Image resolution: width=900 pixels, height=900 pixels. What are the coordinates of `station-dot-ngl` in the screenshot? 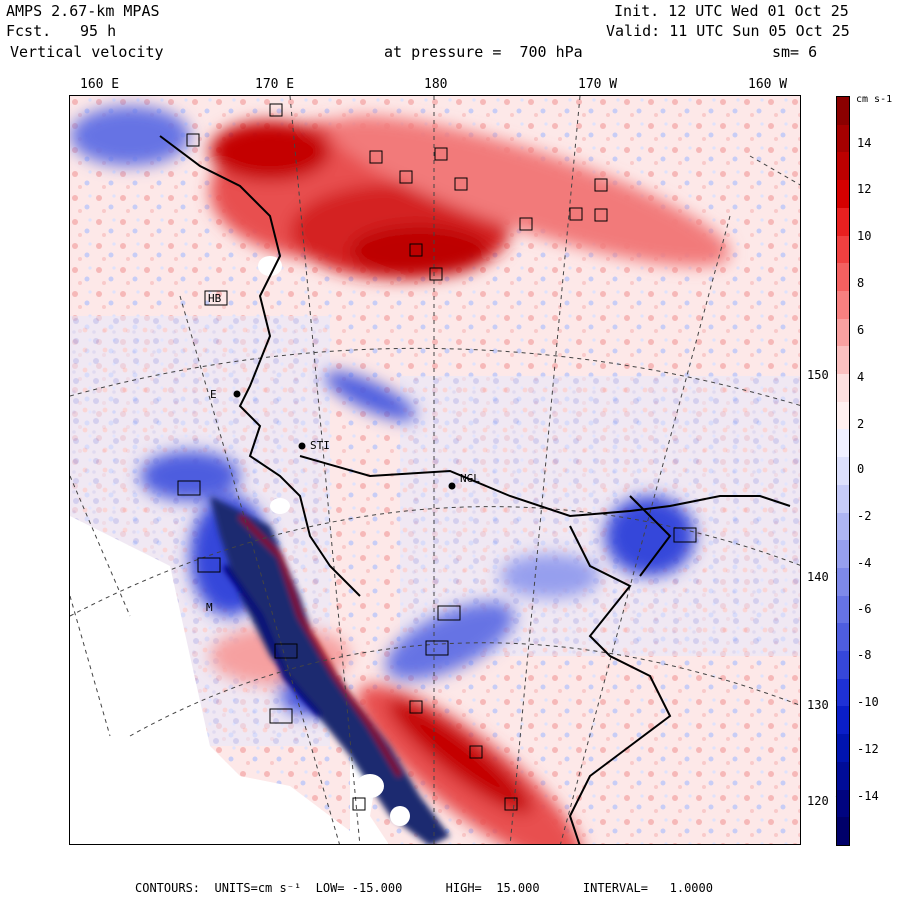 It's located at (452, 486).